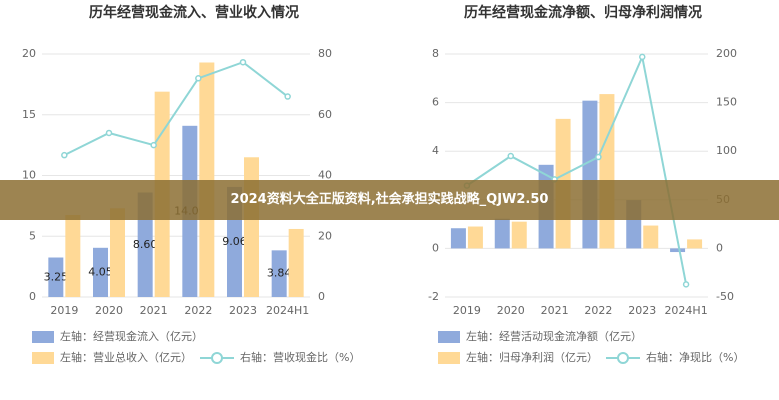 This screenshot has width=779, height=400. I want to click on y-tick-label: 10, so click(29, 175).